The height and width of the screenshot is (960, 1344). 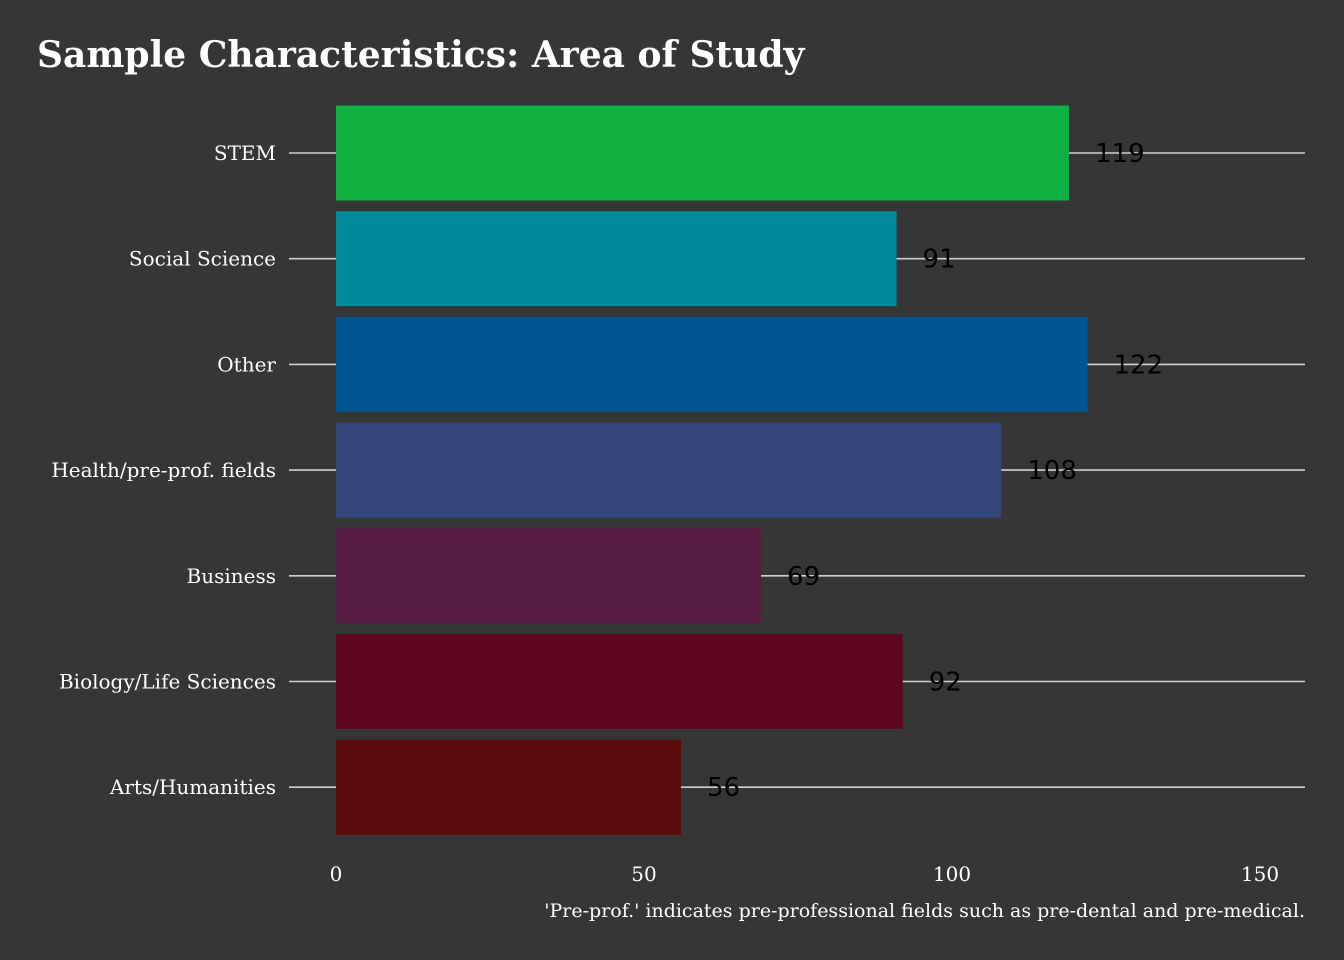 What do you see at coordinates (202, 259) in the screenshot?
I see `category-label: Social Science` at bounding box center [202, 259].